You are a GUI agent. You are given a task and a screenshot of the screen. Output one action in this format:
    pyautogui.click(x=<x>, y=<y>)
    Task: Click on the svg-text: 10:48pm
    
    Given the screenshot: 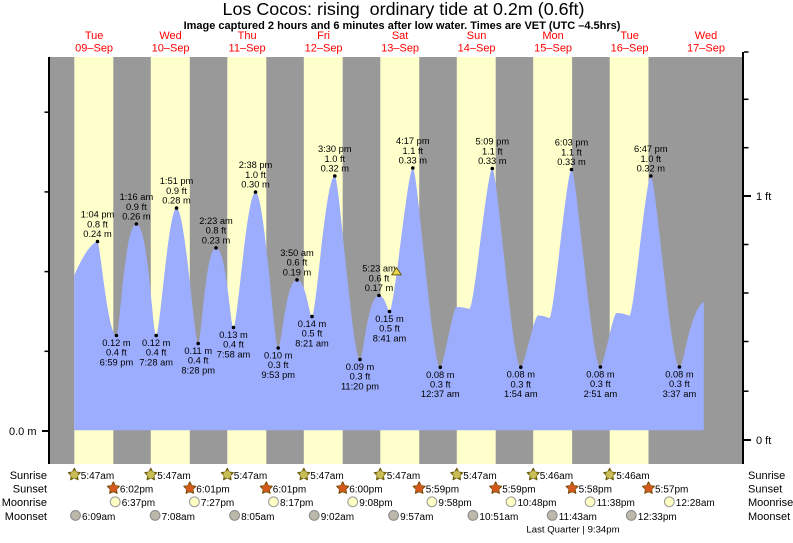 What is the action you would take?
    pyautogui.click(x=537, y=503)
    